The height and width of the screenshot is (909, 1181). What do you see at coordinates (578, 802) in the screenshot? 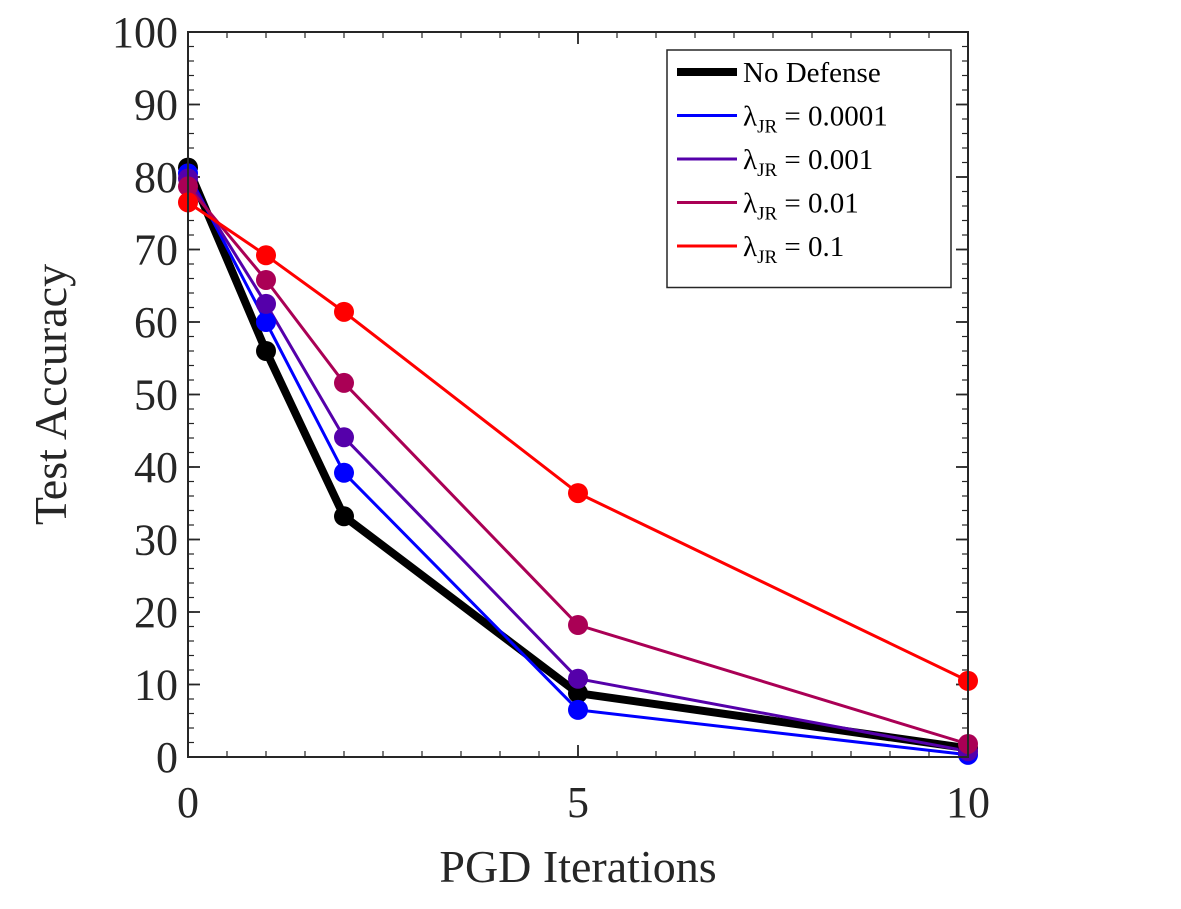
I see `x-tick-label: 5` at bounding box center [578, 802].